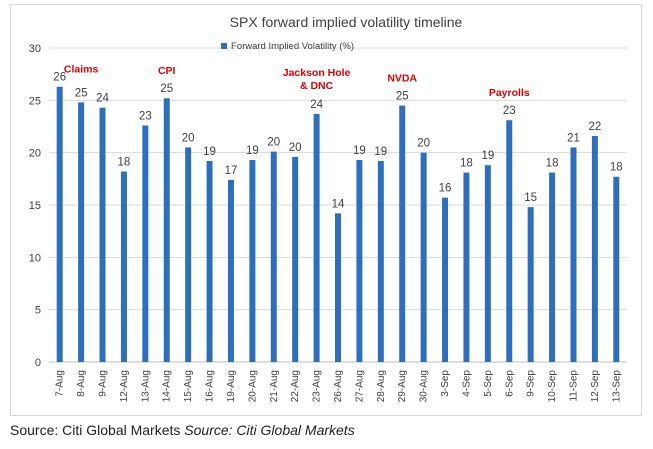  I want to click on event-annotation: CPI, so click(167, 71).